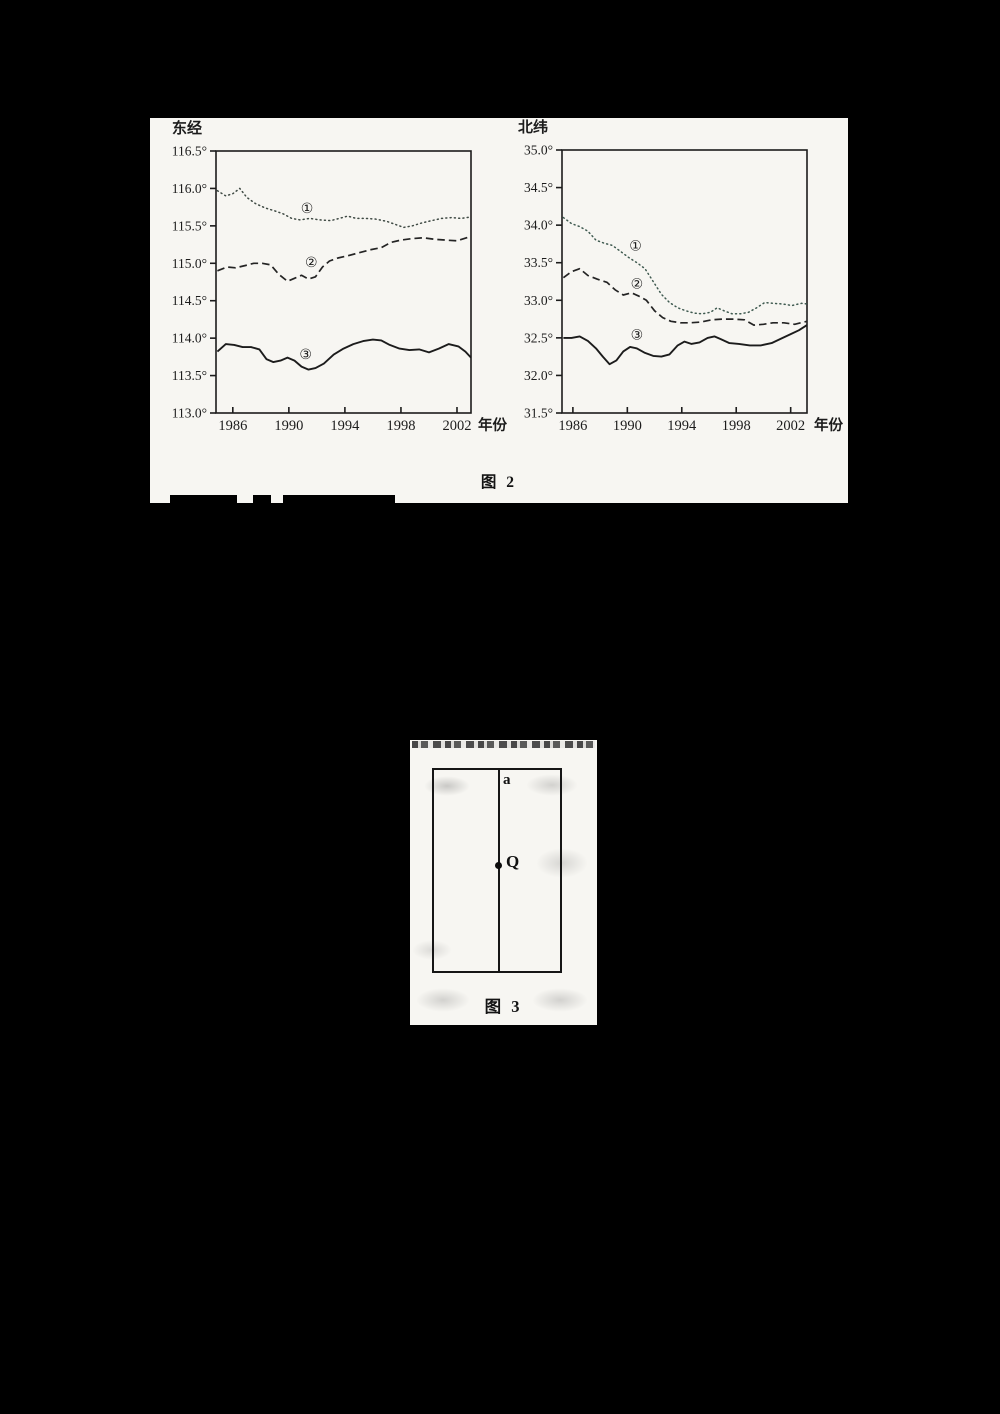 This screenshot has width=1000, height=1414. Describe the element at coordinates (538, 187) in the screenshot. I see `y-tick-label: 34.5°` at that location.